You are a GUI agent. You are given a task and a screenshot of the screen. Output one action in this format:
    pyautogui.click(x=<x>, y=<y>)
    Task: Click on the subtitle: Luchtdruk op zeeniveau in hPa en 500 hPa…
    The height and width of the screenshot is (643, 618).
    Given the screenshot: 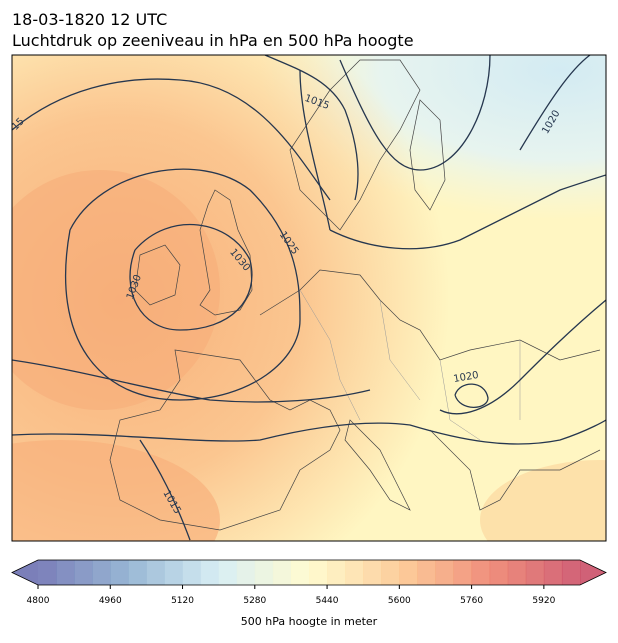 What is the action you would take?
    pyautogui.click(x=213, y=40)
    